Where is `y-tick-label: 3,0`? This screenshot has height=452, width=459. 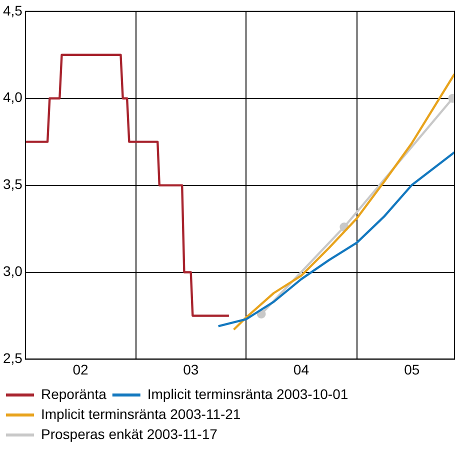
y-tick-label: 3,0 is located at coordinates (12, 271).